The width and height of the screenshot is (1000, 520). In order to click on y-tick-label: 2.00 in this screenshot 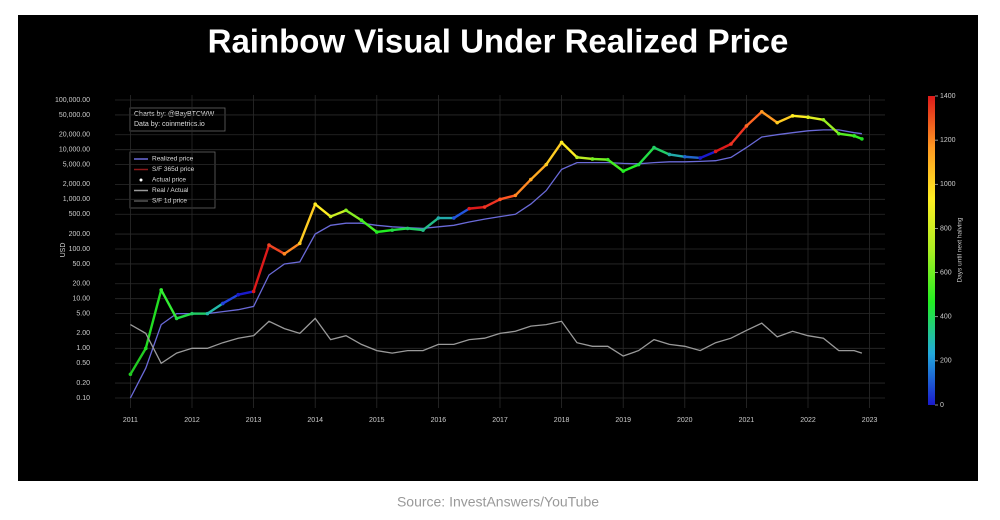, I will do `click(83, 333)`.